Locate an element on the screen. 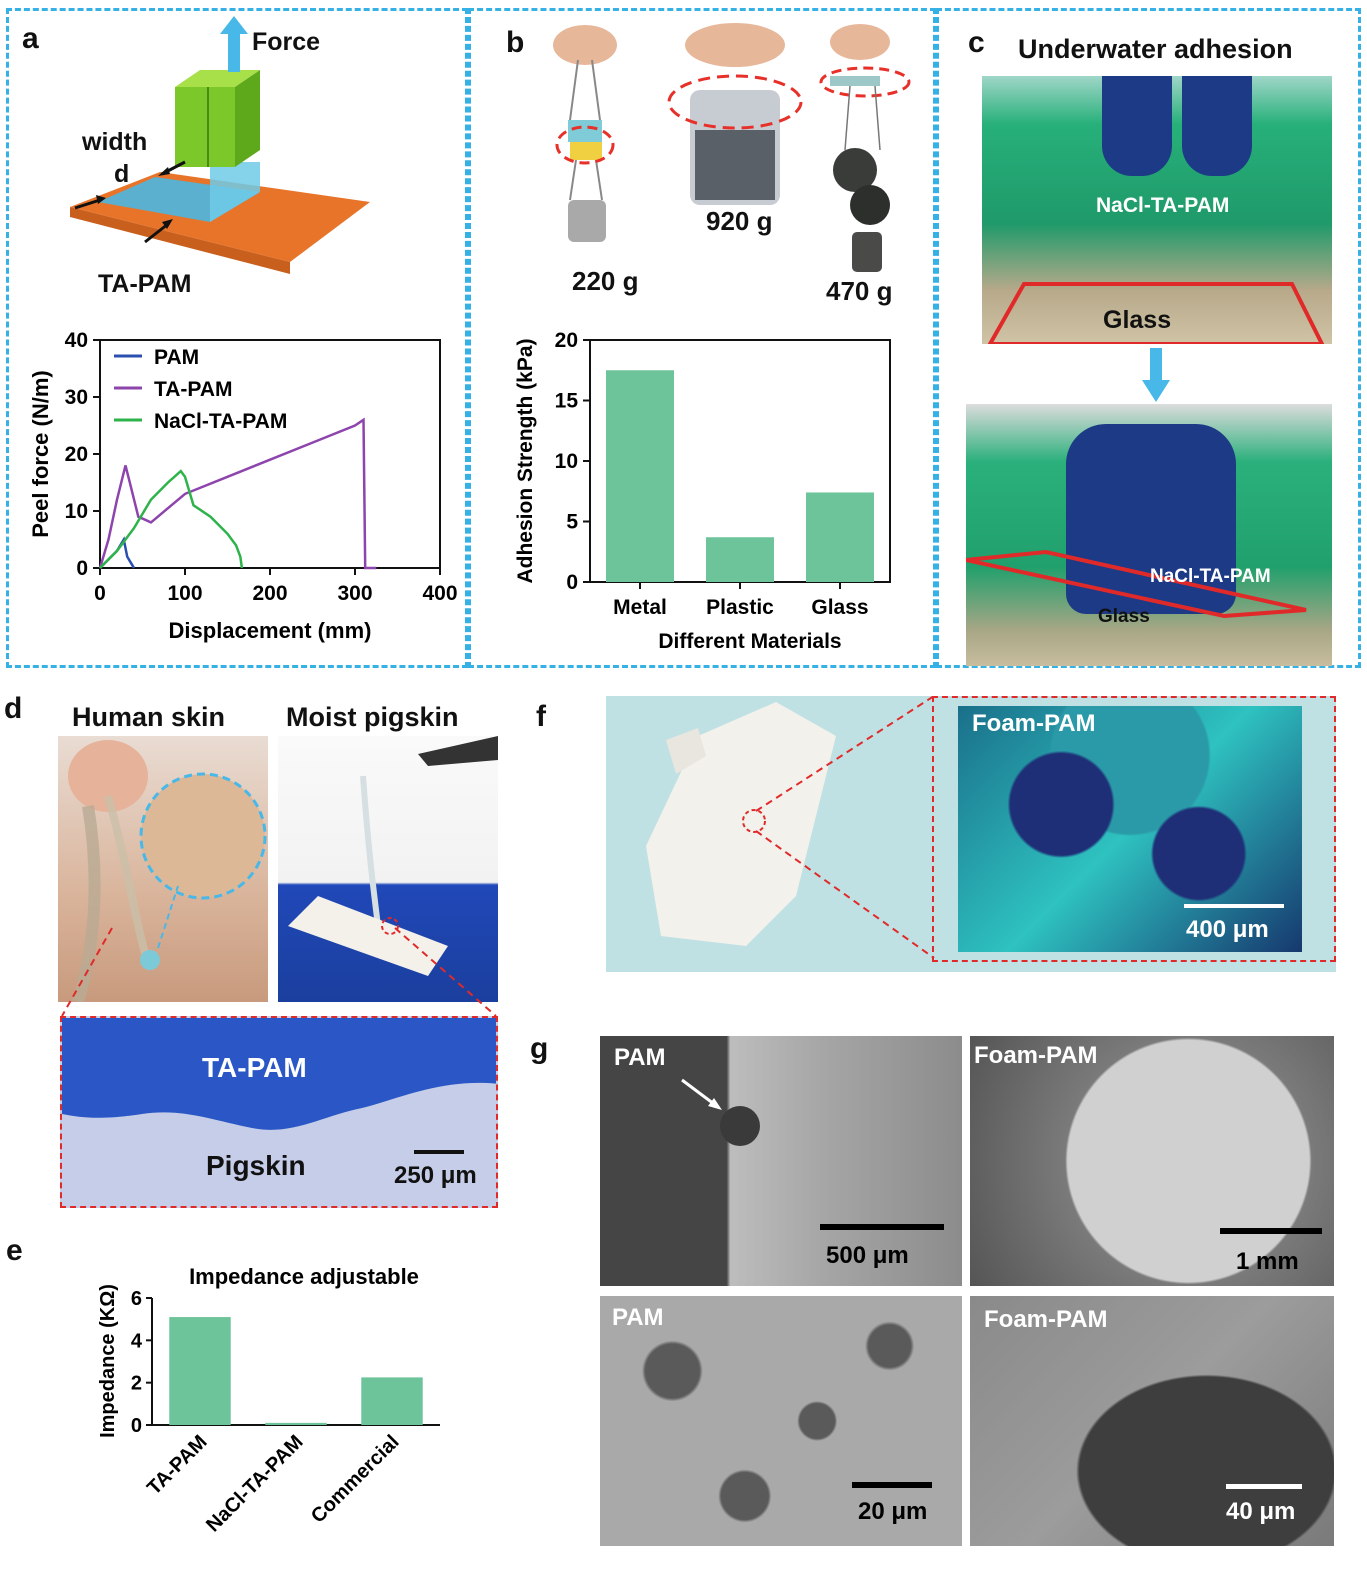 This screenshot has width=1367, height=1594. peel-x-tick-label: 0 is located at coordinates (100, 593).